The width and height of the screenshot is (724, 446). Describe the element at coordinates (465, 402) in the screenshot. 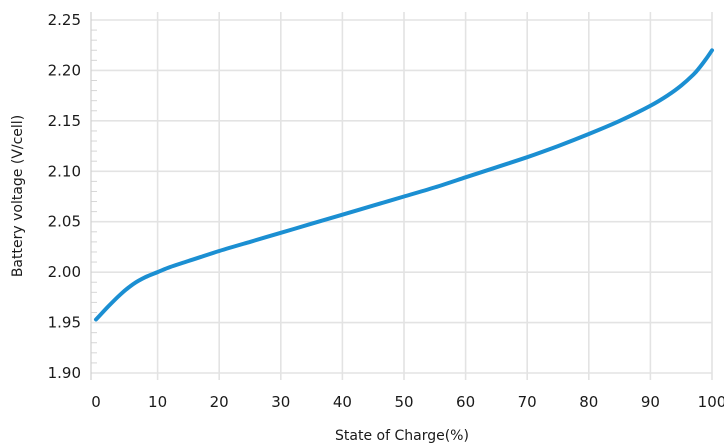

I see `x-tick-label: 60` at that location.